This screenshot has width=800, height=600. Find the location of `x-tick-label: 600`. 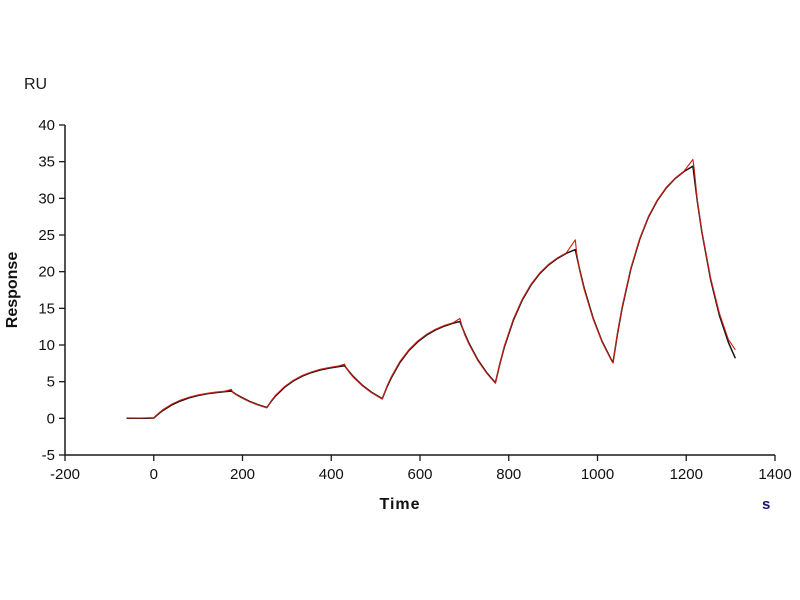

x-tick-label: 600 is located at coordinates (419, 474).